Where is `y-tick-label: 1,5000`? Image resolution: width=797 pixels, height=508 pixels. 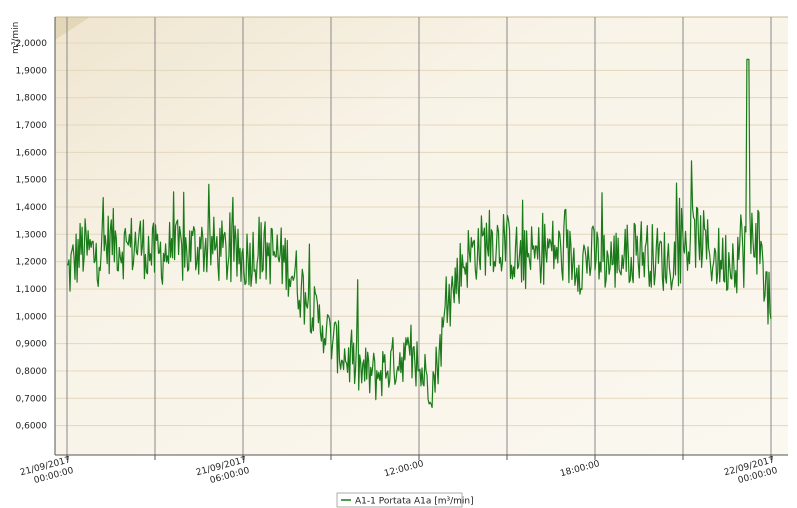
y-tick-label: 1,5000 is located at coordinates (32, 181).